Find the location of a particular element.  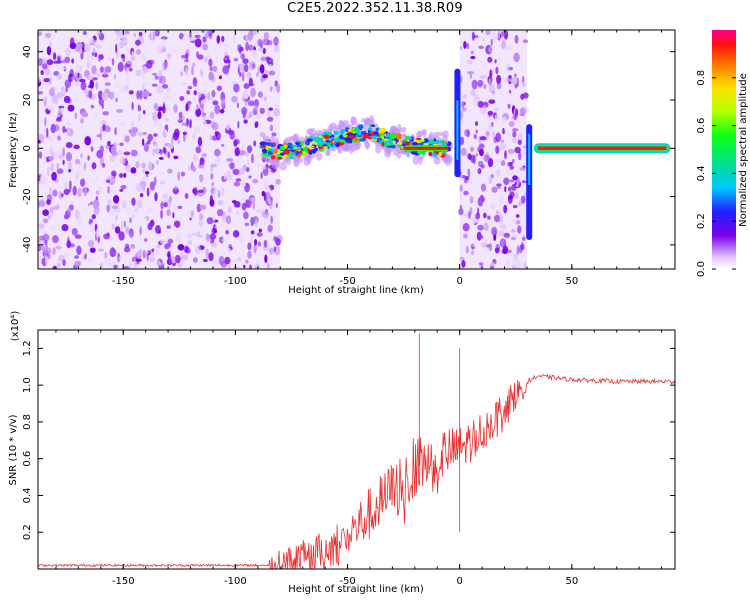

signal-halo is located at coordinates (328, 153).